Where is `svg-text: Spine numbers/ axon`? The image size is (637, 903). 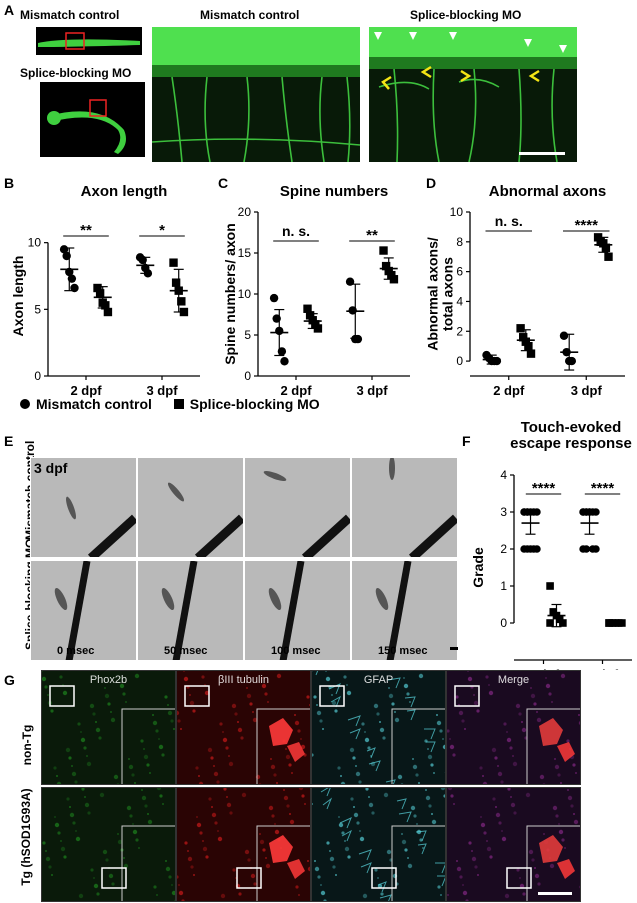
svg-text: Spine numbers/ axon is located at coordinates (230, 294).